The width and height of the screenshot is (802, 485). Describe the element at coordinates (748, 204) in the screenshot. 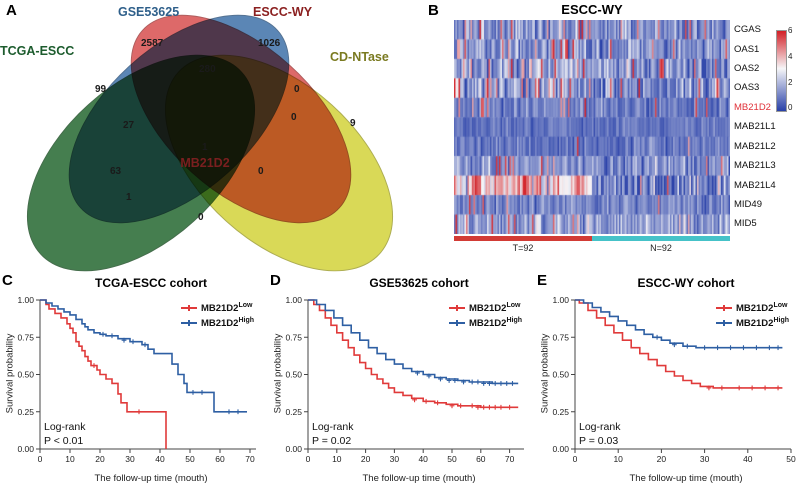

I see `heatmap-row-label: MID49` at that location.